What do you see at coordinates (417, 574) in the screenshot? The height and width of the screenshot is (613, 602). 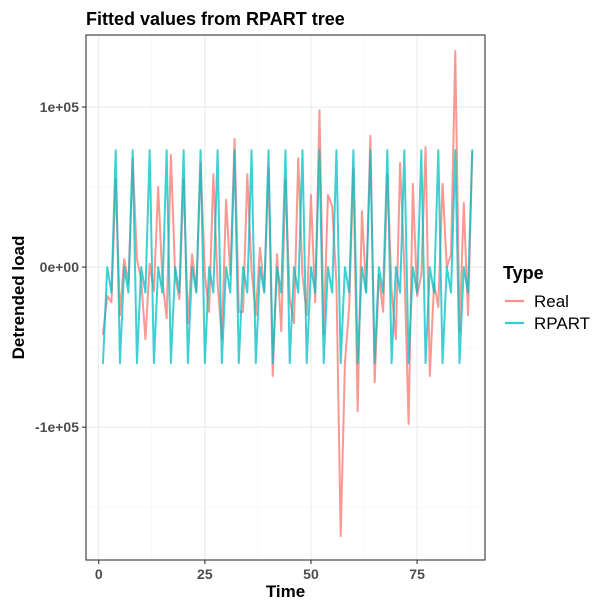 I see `x-tick-label: 75` at bounding box center [417, 574].